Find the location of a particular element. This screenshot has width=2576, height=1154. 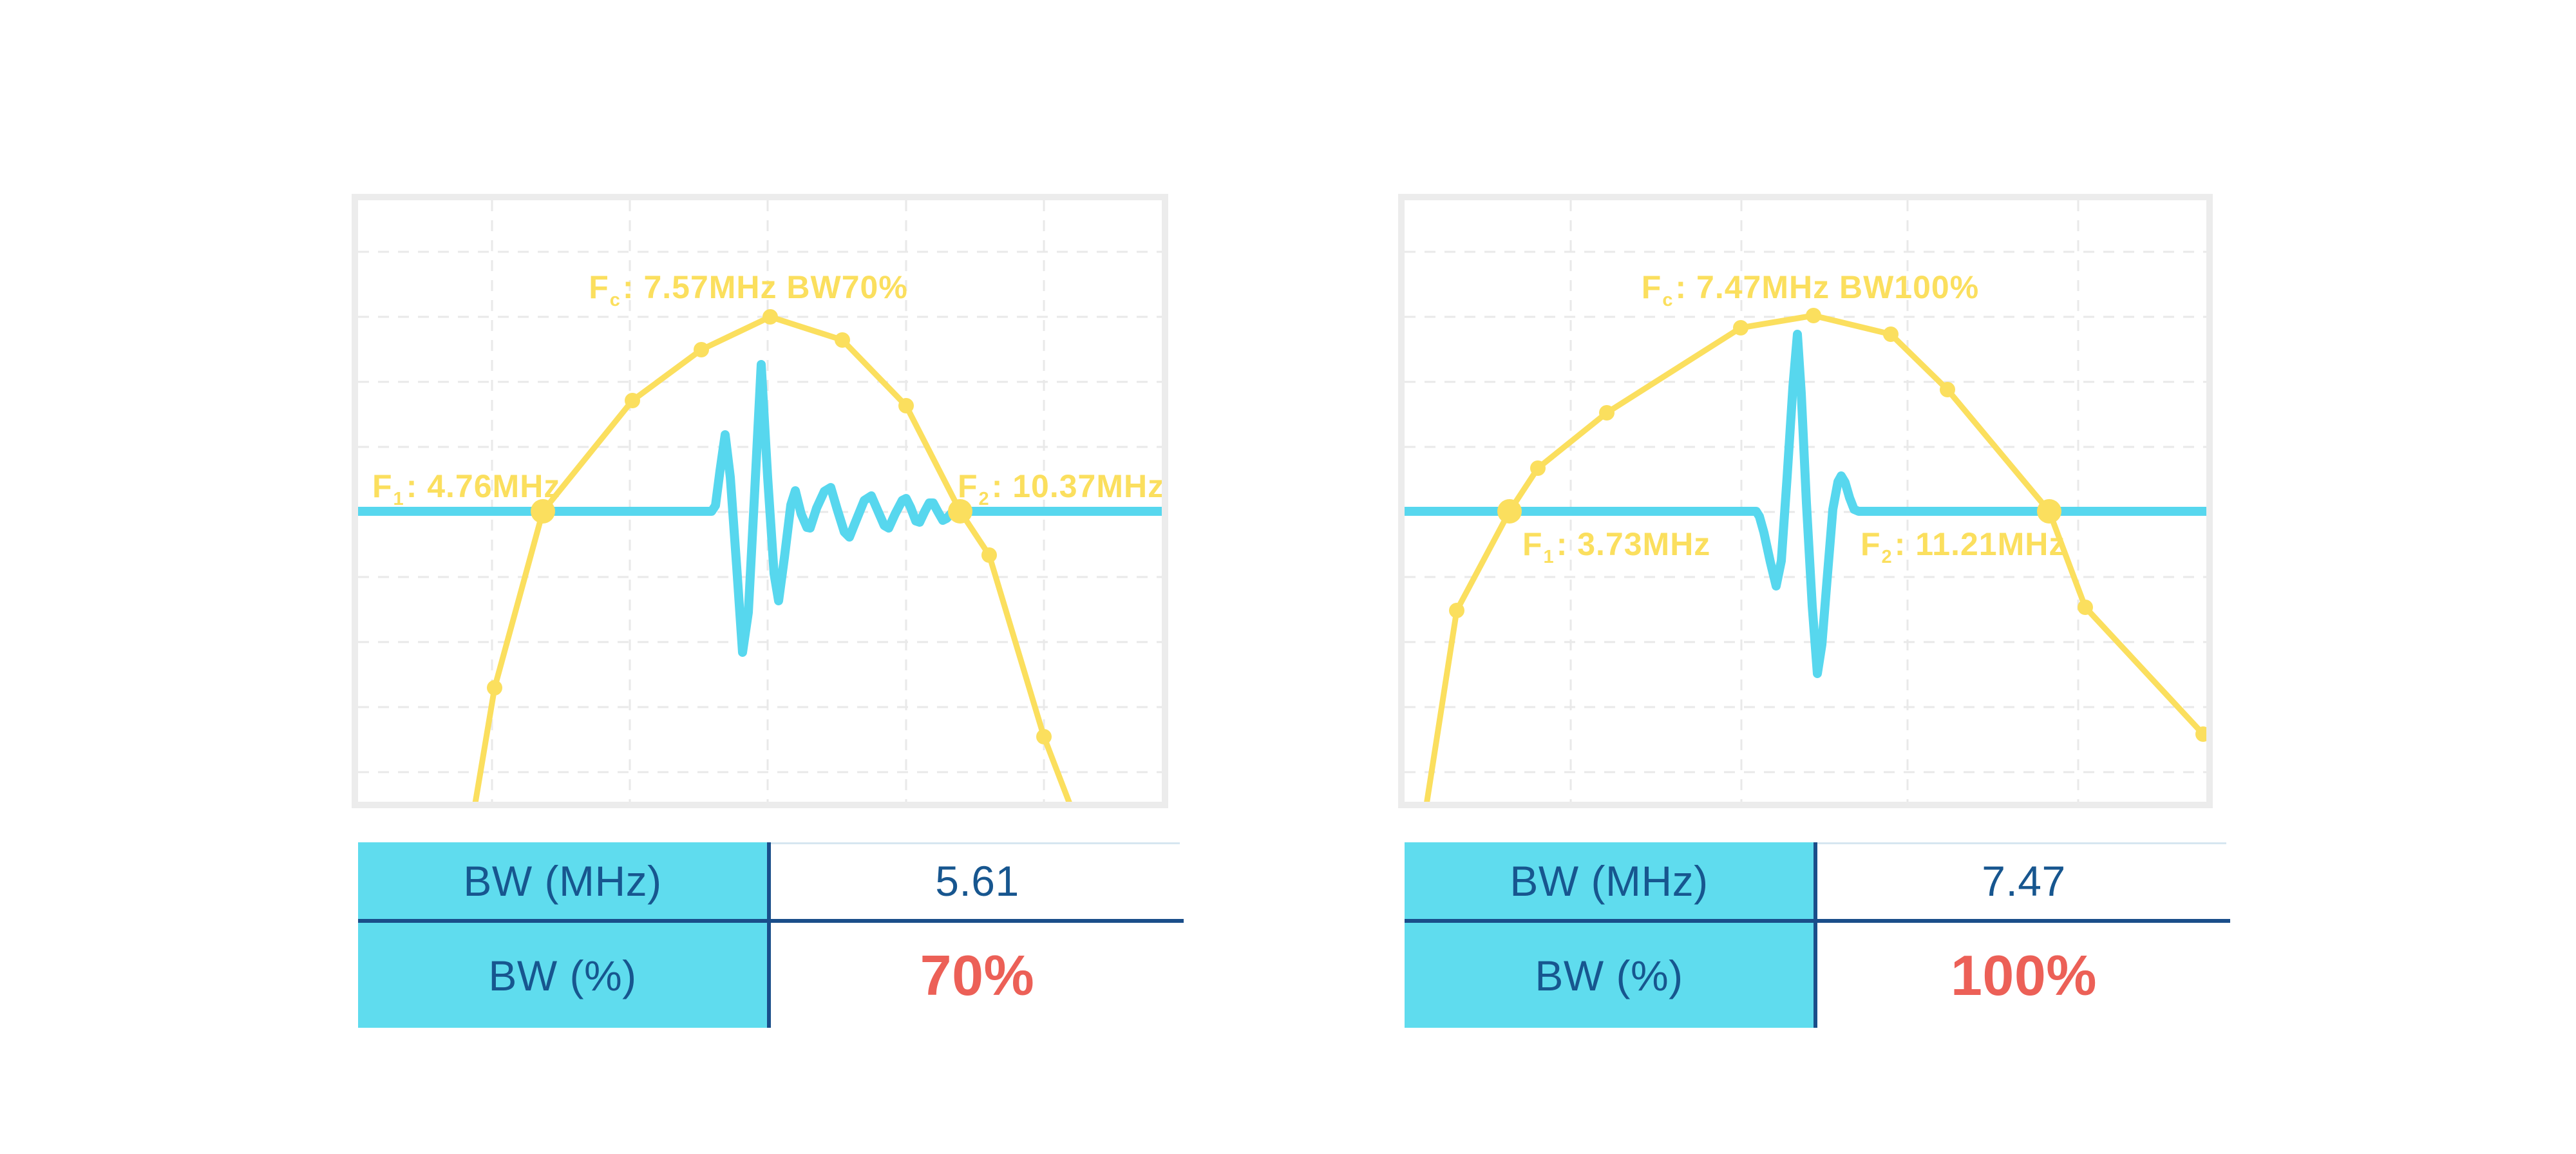

bw-percent-value: 100% is located at coordinates (2024, 975).